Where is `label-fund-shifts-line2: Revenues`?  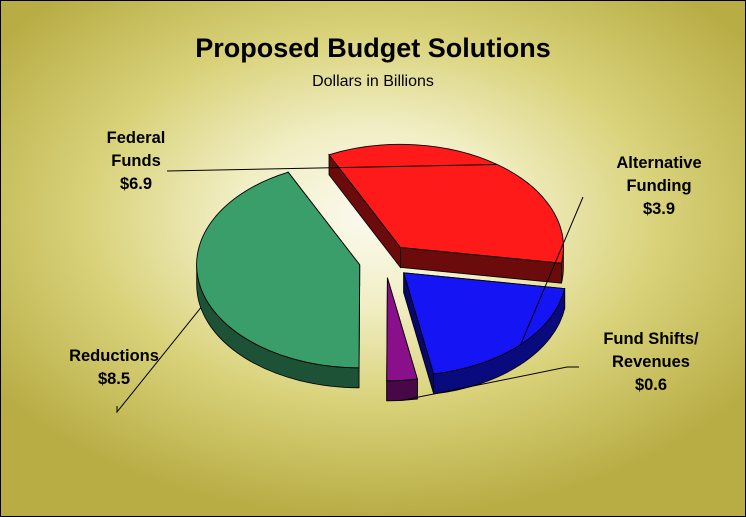
label-fund-shifts-line2: Revenues is located at coordinates (651, 362).